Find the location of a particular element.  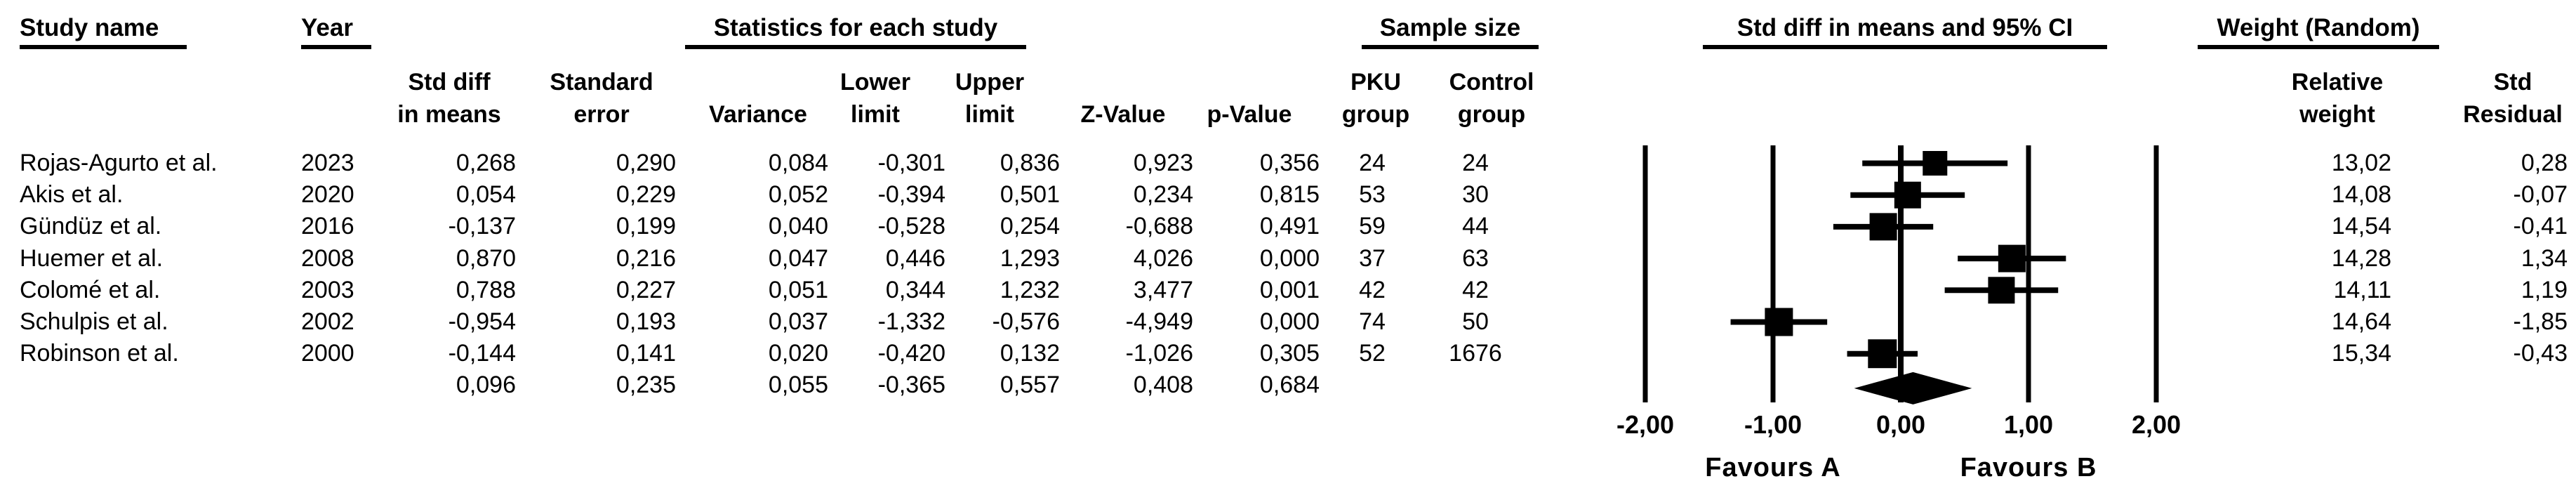

cell-standard-error: 0,193 is located at coordinates (646, 321).